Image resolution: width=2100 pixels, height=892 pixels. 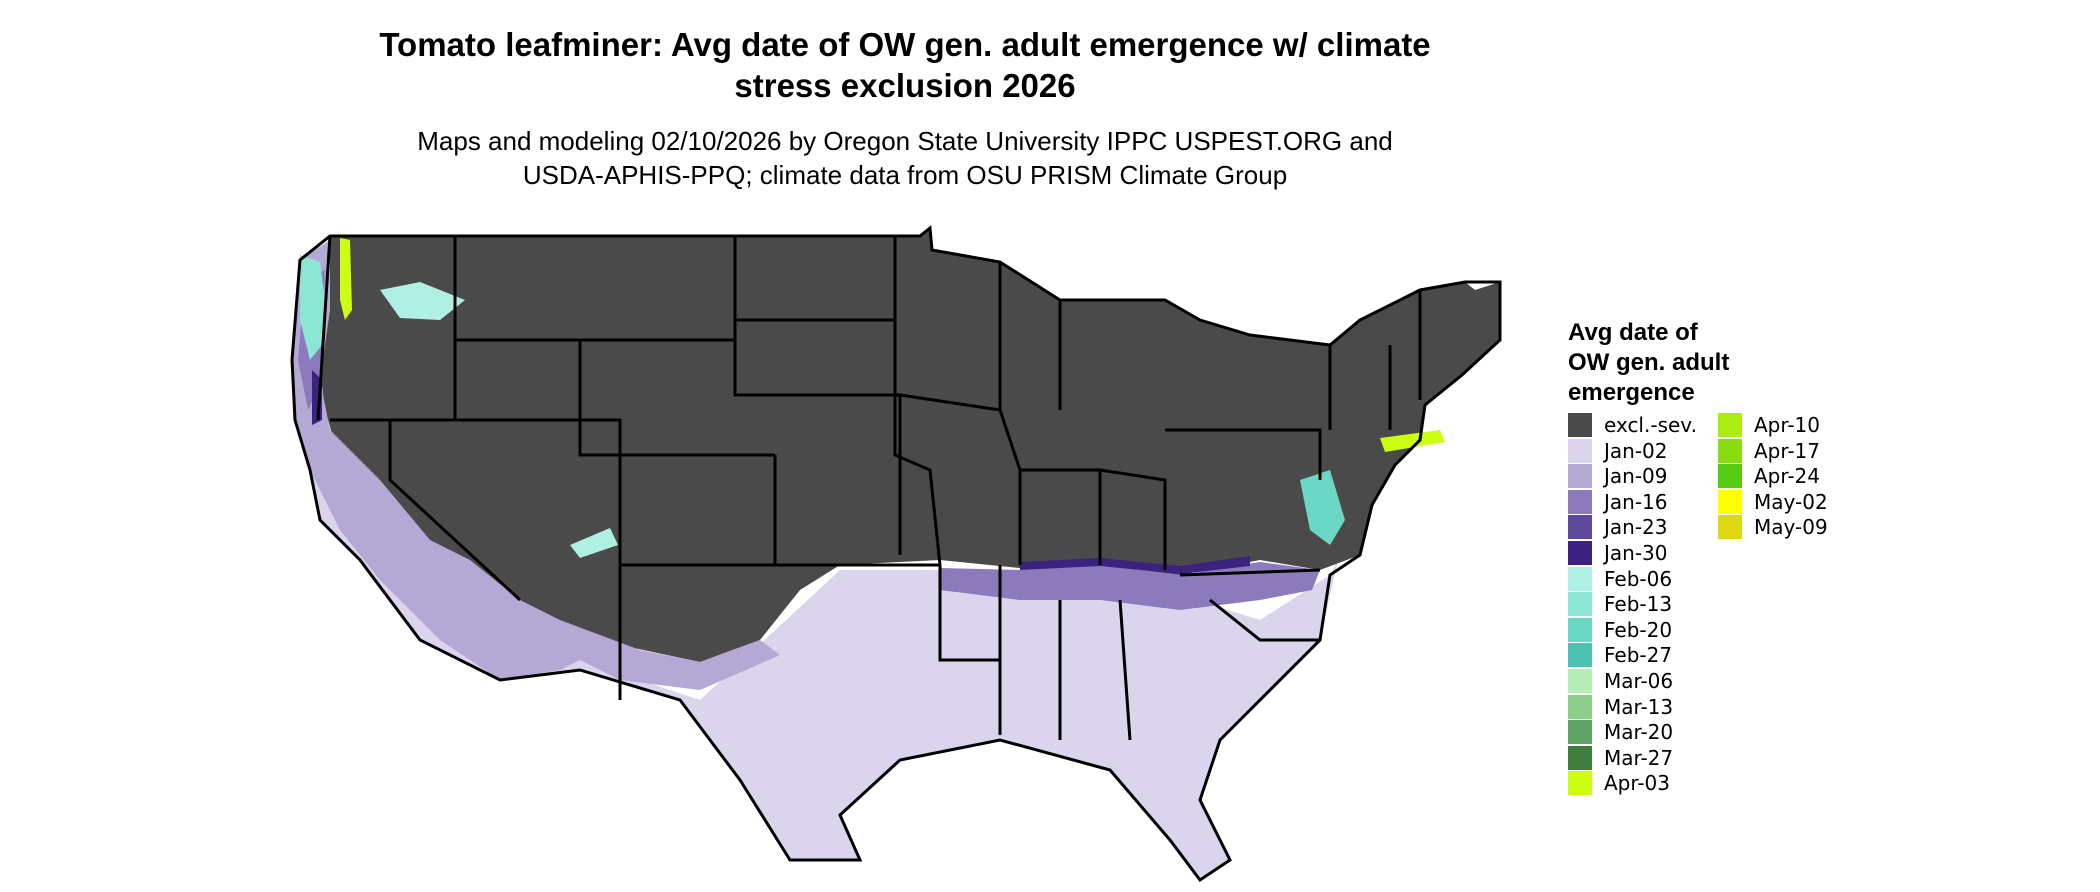 I want to click on region-feb-06-puget, so click(x=422, y=301).